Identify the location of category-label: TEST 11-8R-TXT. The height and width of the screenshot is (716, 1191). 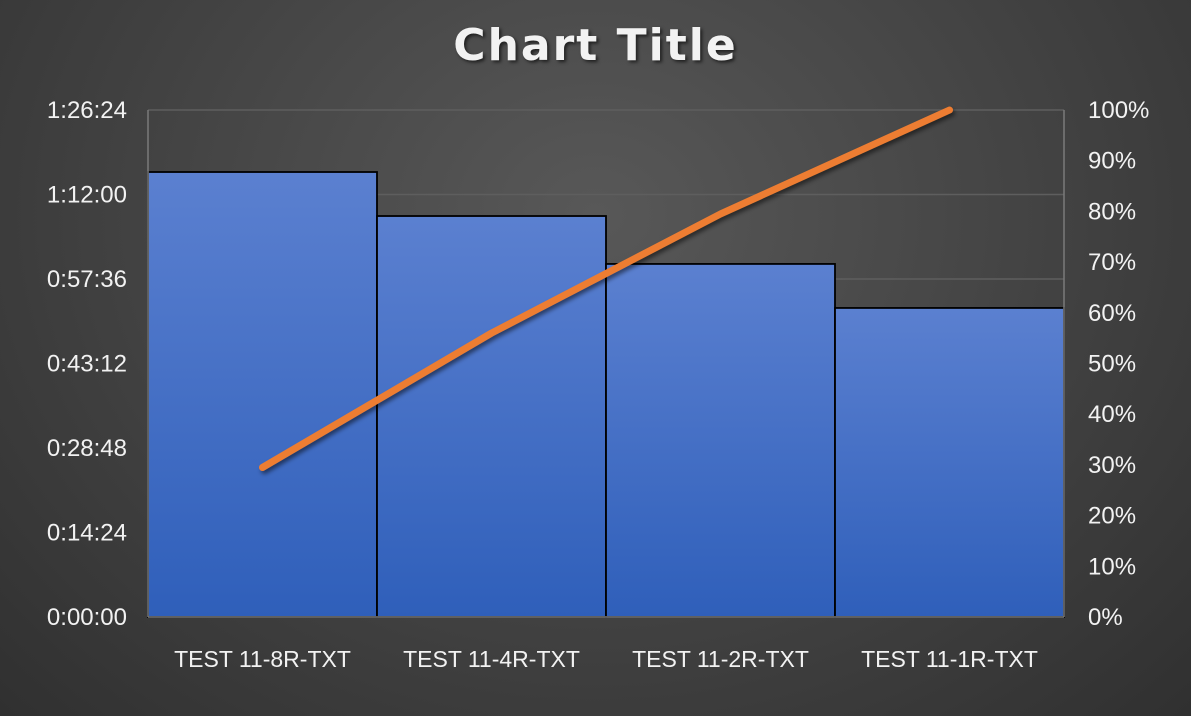
(262, 659).